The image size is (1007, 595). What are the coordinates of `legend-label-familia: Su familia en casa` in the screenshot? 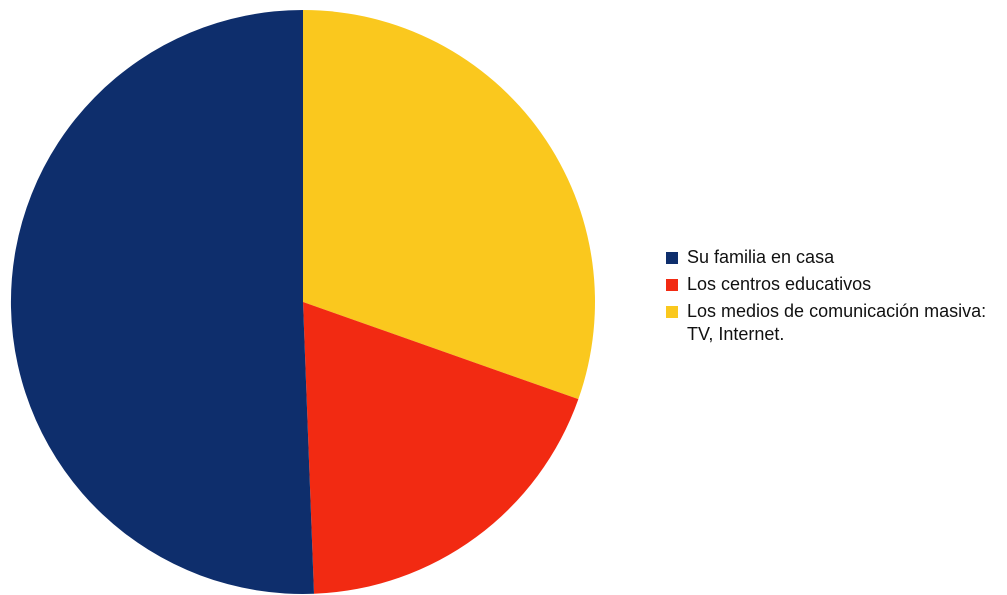 It's located at (761, 257).